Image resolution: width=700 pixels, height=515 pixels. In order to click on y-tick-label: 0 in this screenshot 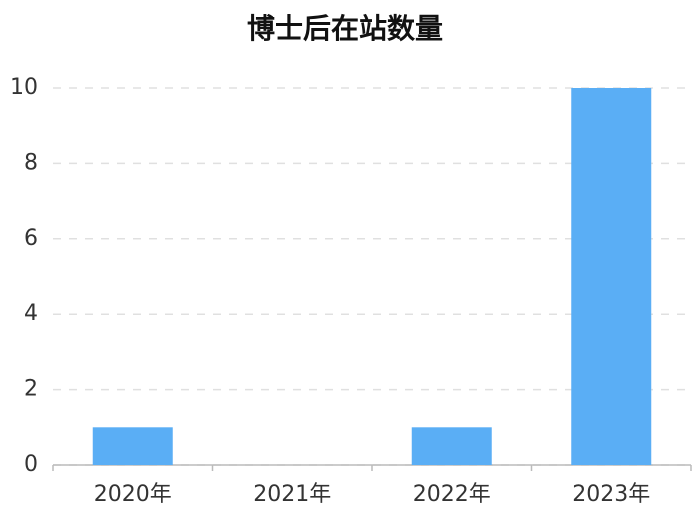, I will do `click(31, 464)`.